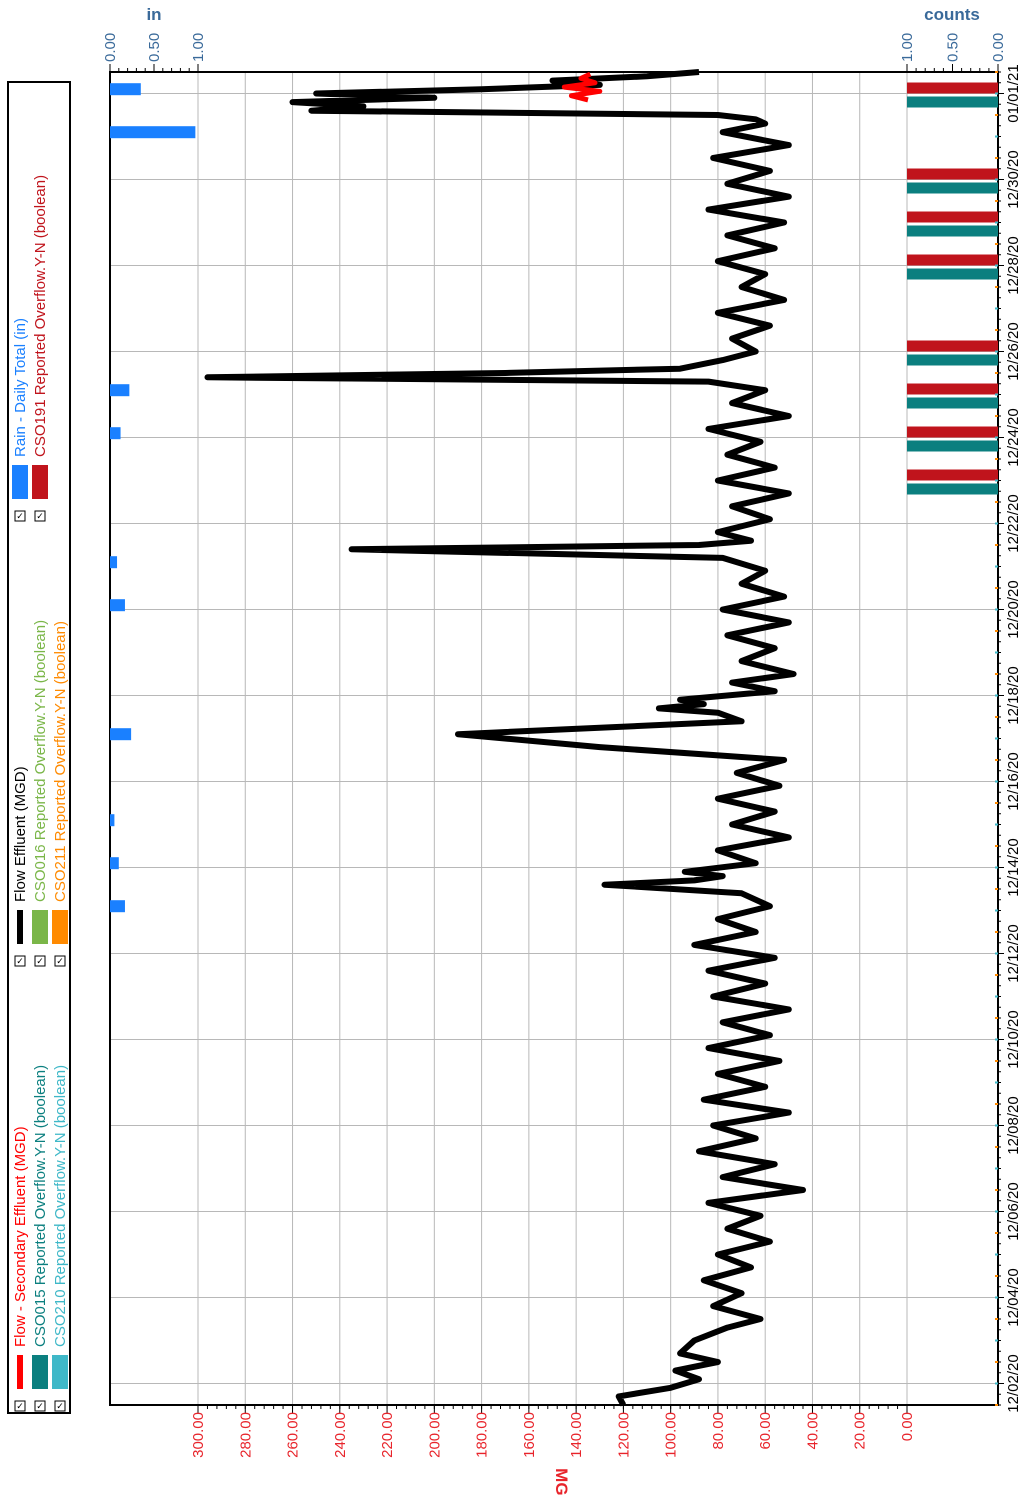  Describe the element at coordinates (40, 316) in the screenshot. I see `legend-label: CSO191 Reported Overflow.Y-N (boolean)` at that location.